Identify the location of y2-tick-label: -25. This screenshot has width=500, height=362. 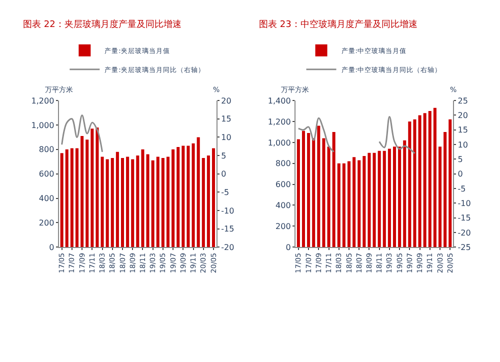
(464, 247).